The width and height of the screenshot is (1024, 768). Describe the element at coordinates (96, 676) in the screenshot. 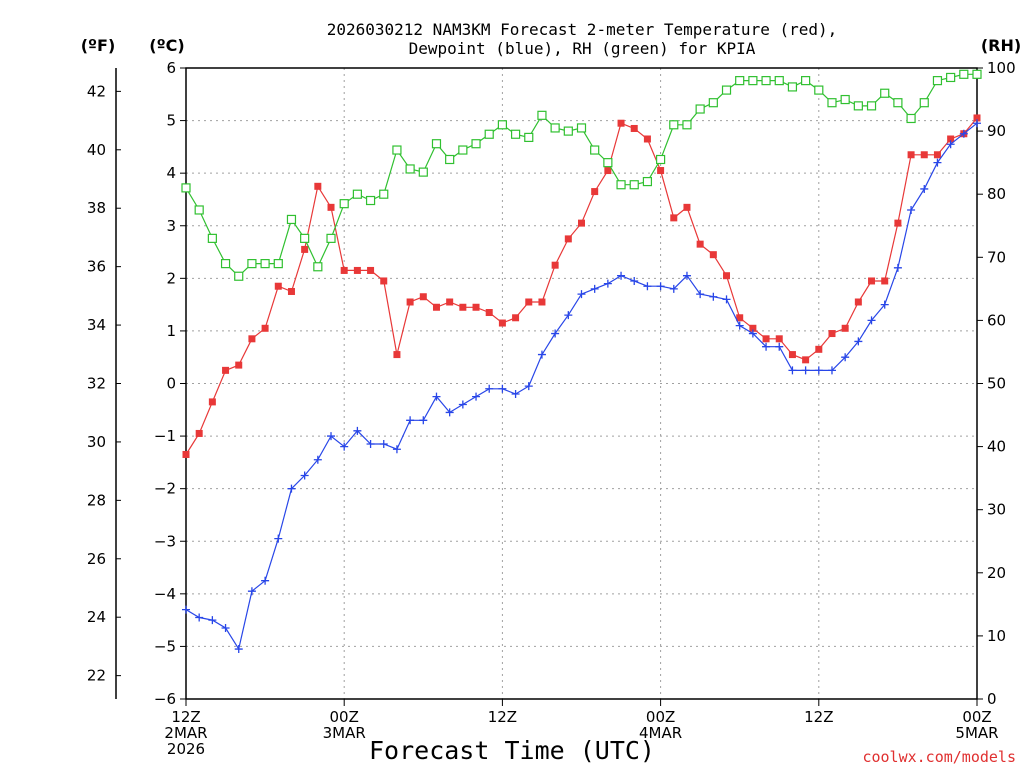

I see `fahrenheit-tick-label: 22` at that location.